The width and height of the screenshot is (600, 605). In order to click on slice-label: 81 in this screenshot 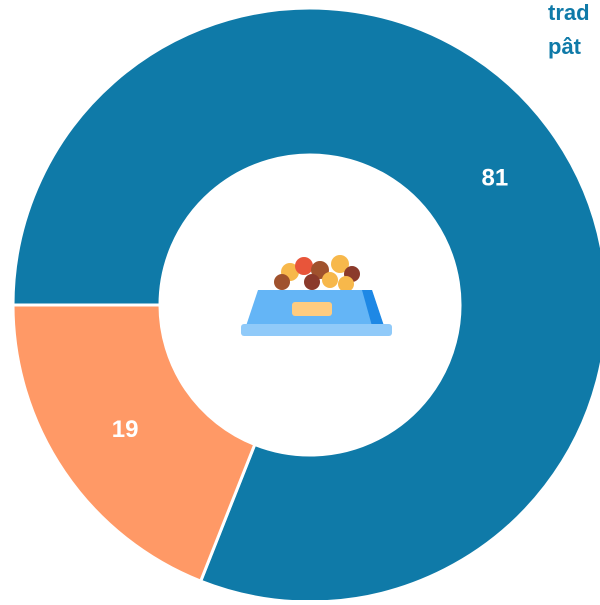, I will do `click(495, 178)`.